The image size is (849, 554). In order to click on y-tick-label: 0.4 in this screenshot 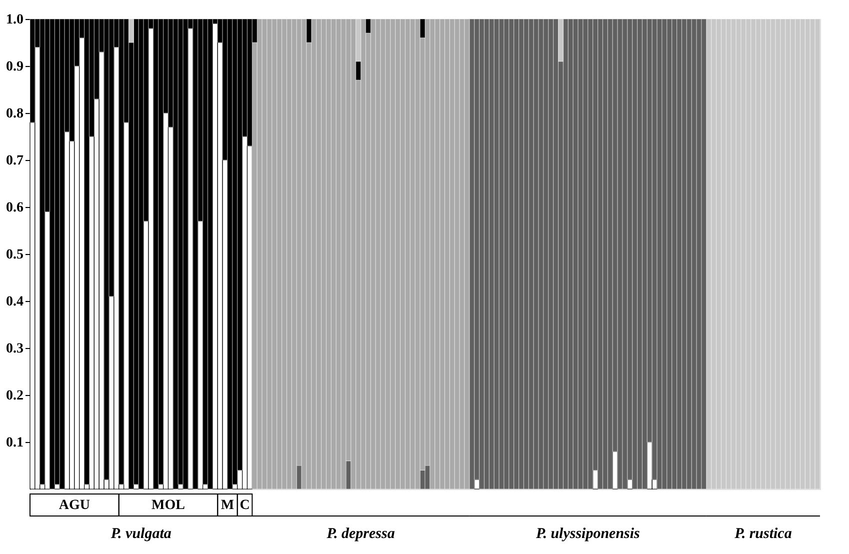, I will do `click(15, 302)`.